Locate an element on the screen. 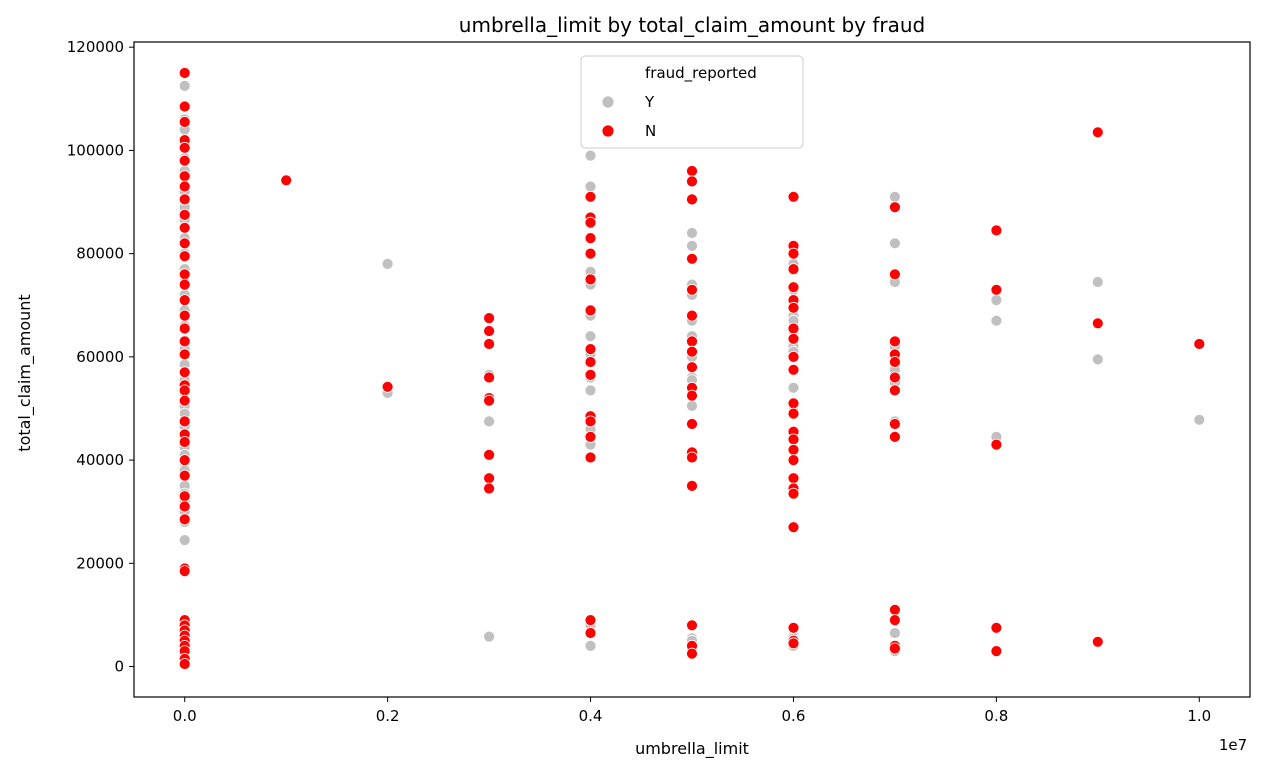 The width and height of the screenshot is (1263, 773). x-tick-label: 1.0 is located at coordinates (1199, 716).